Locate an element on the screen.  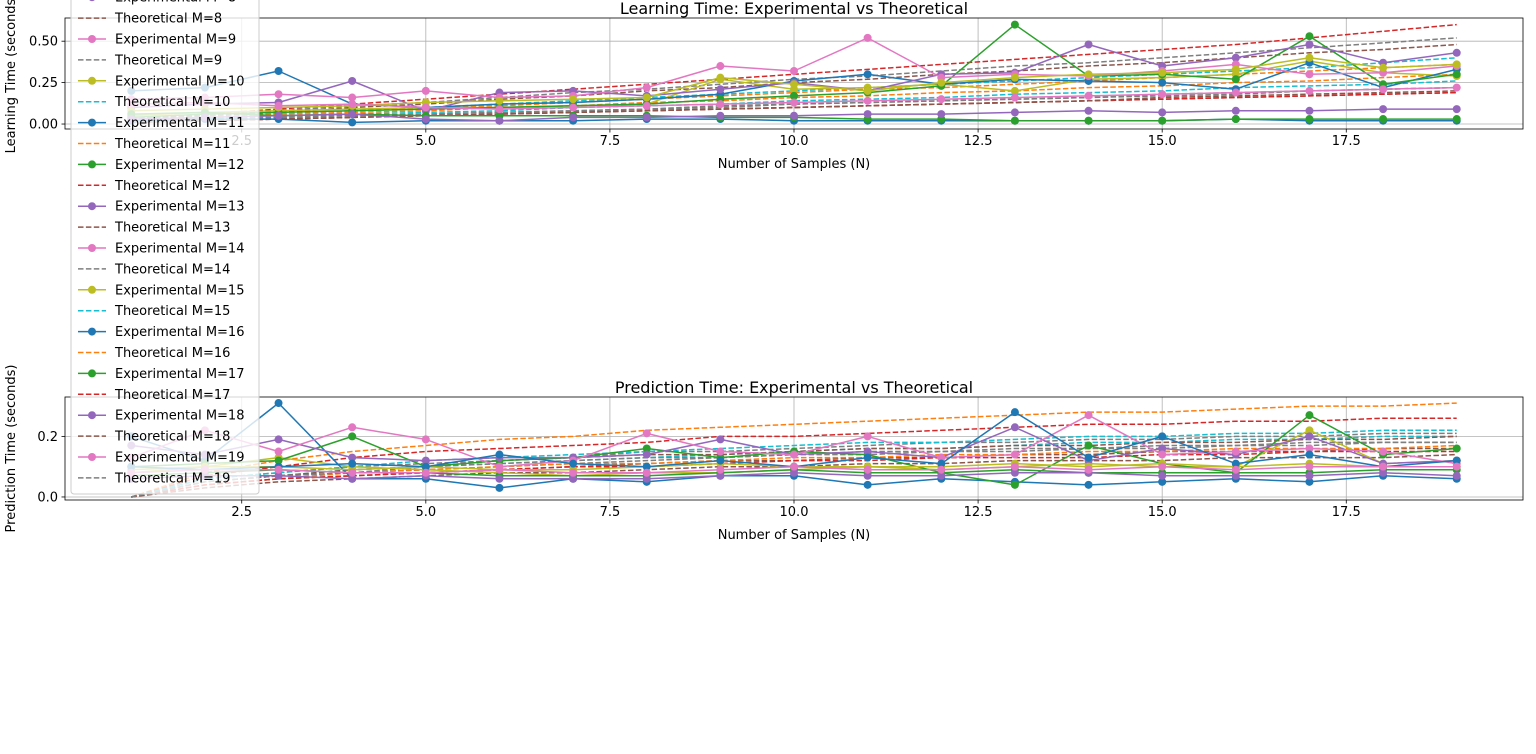
legend-label: Theoretical M=15 is located at coordinates (172, 311).